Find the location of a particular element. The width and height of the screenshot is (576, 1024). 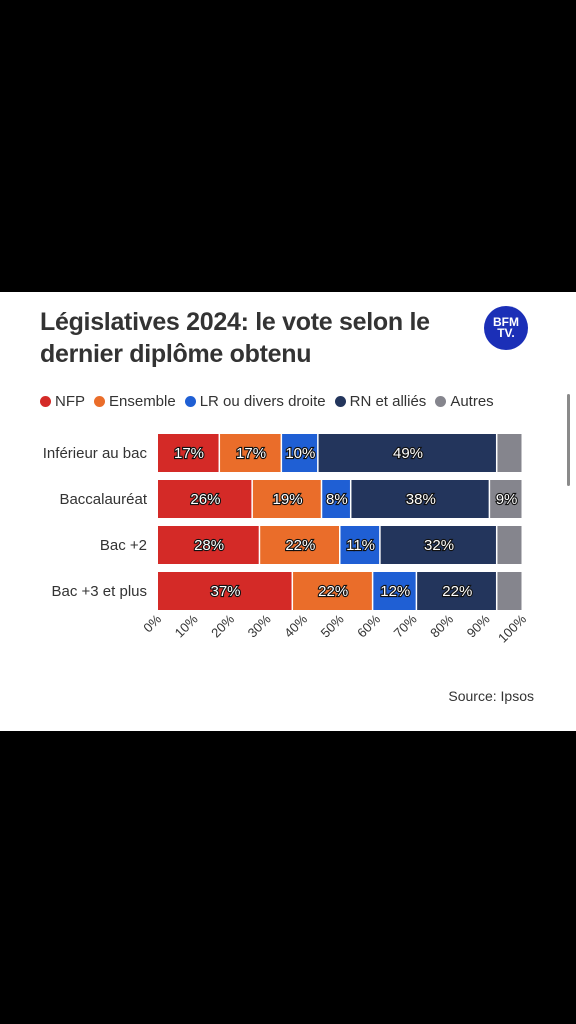

legend-item: NFP is located at coordinates (62, 401).